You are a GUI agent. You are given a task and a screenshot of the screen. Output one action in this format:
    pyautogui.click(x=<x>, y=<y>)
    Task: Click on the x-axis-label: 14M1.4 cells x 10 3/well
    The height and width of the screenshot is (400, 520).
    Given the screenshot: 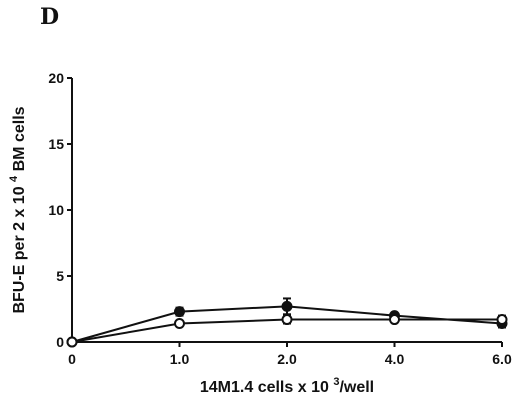 What is the action you would take?
    pyautogui.click(x=287, y=386)
    